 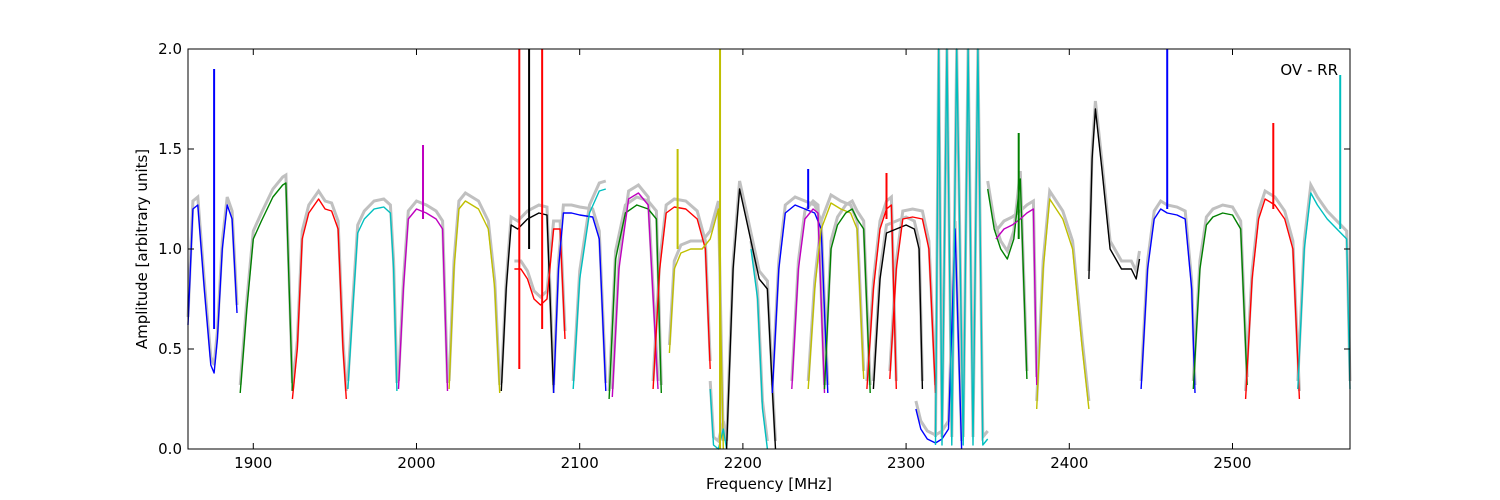 I want to click on y-tick-label-1: 0.5, so click(x=170, y=349).